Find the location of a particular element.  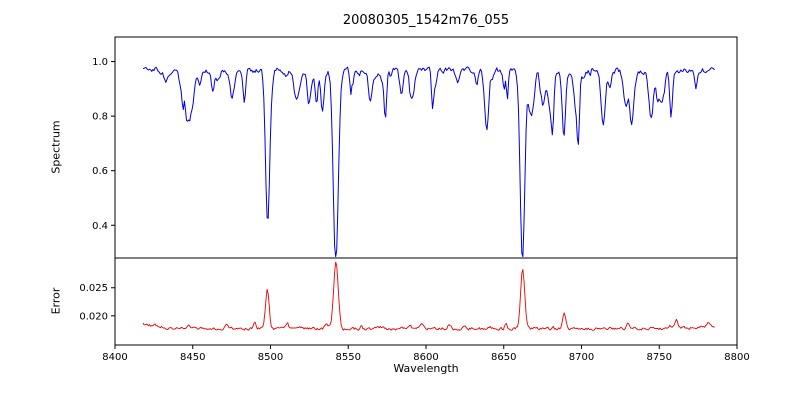

y-tick-label: 0.8 is located at coordinates (100, 117).